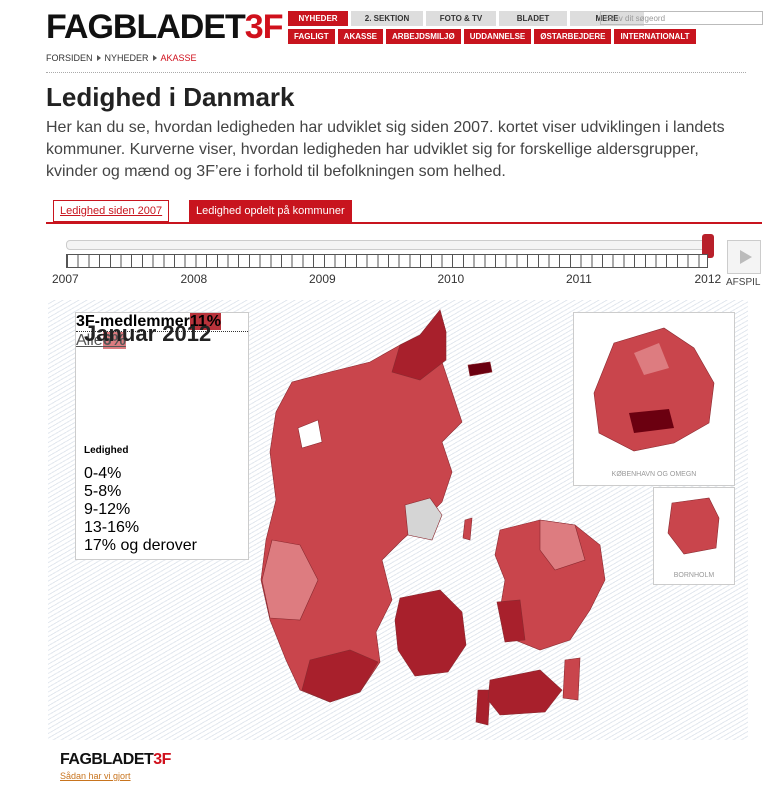 The height and width of the screenshot is (788, 778). Describe the element at coordinates (95, 776) in the screenshot. I see `method-link: Sådan har vi gjort` at that location.